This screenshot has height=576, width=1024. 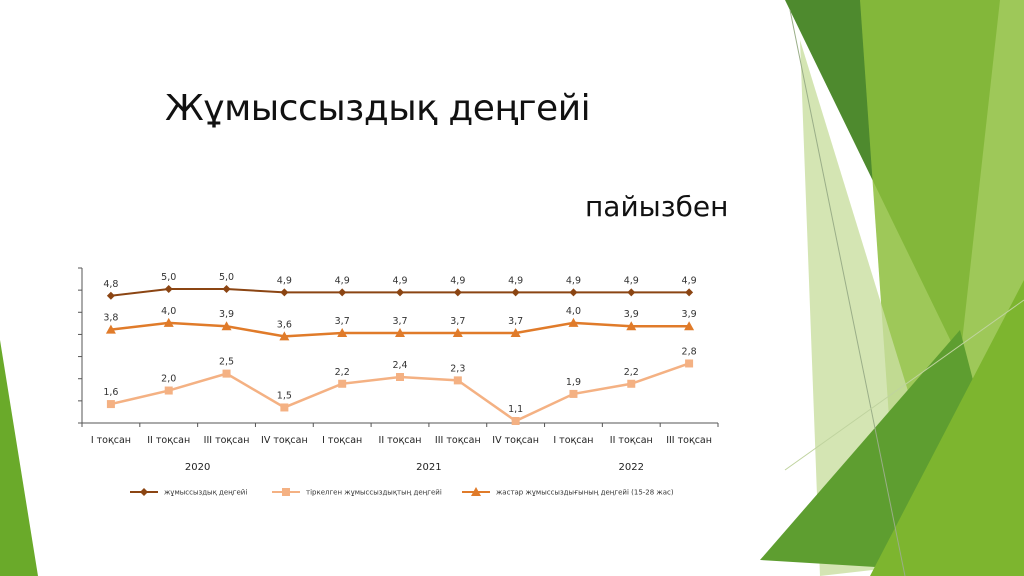 What do you see at coordinates (657, 206) in the screenshot?
I see `slide-subtitle: пайызбен` at bounding box center [657, 206].